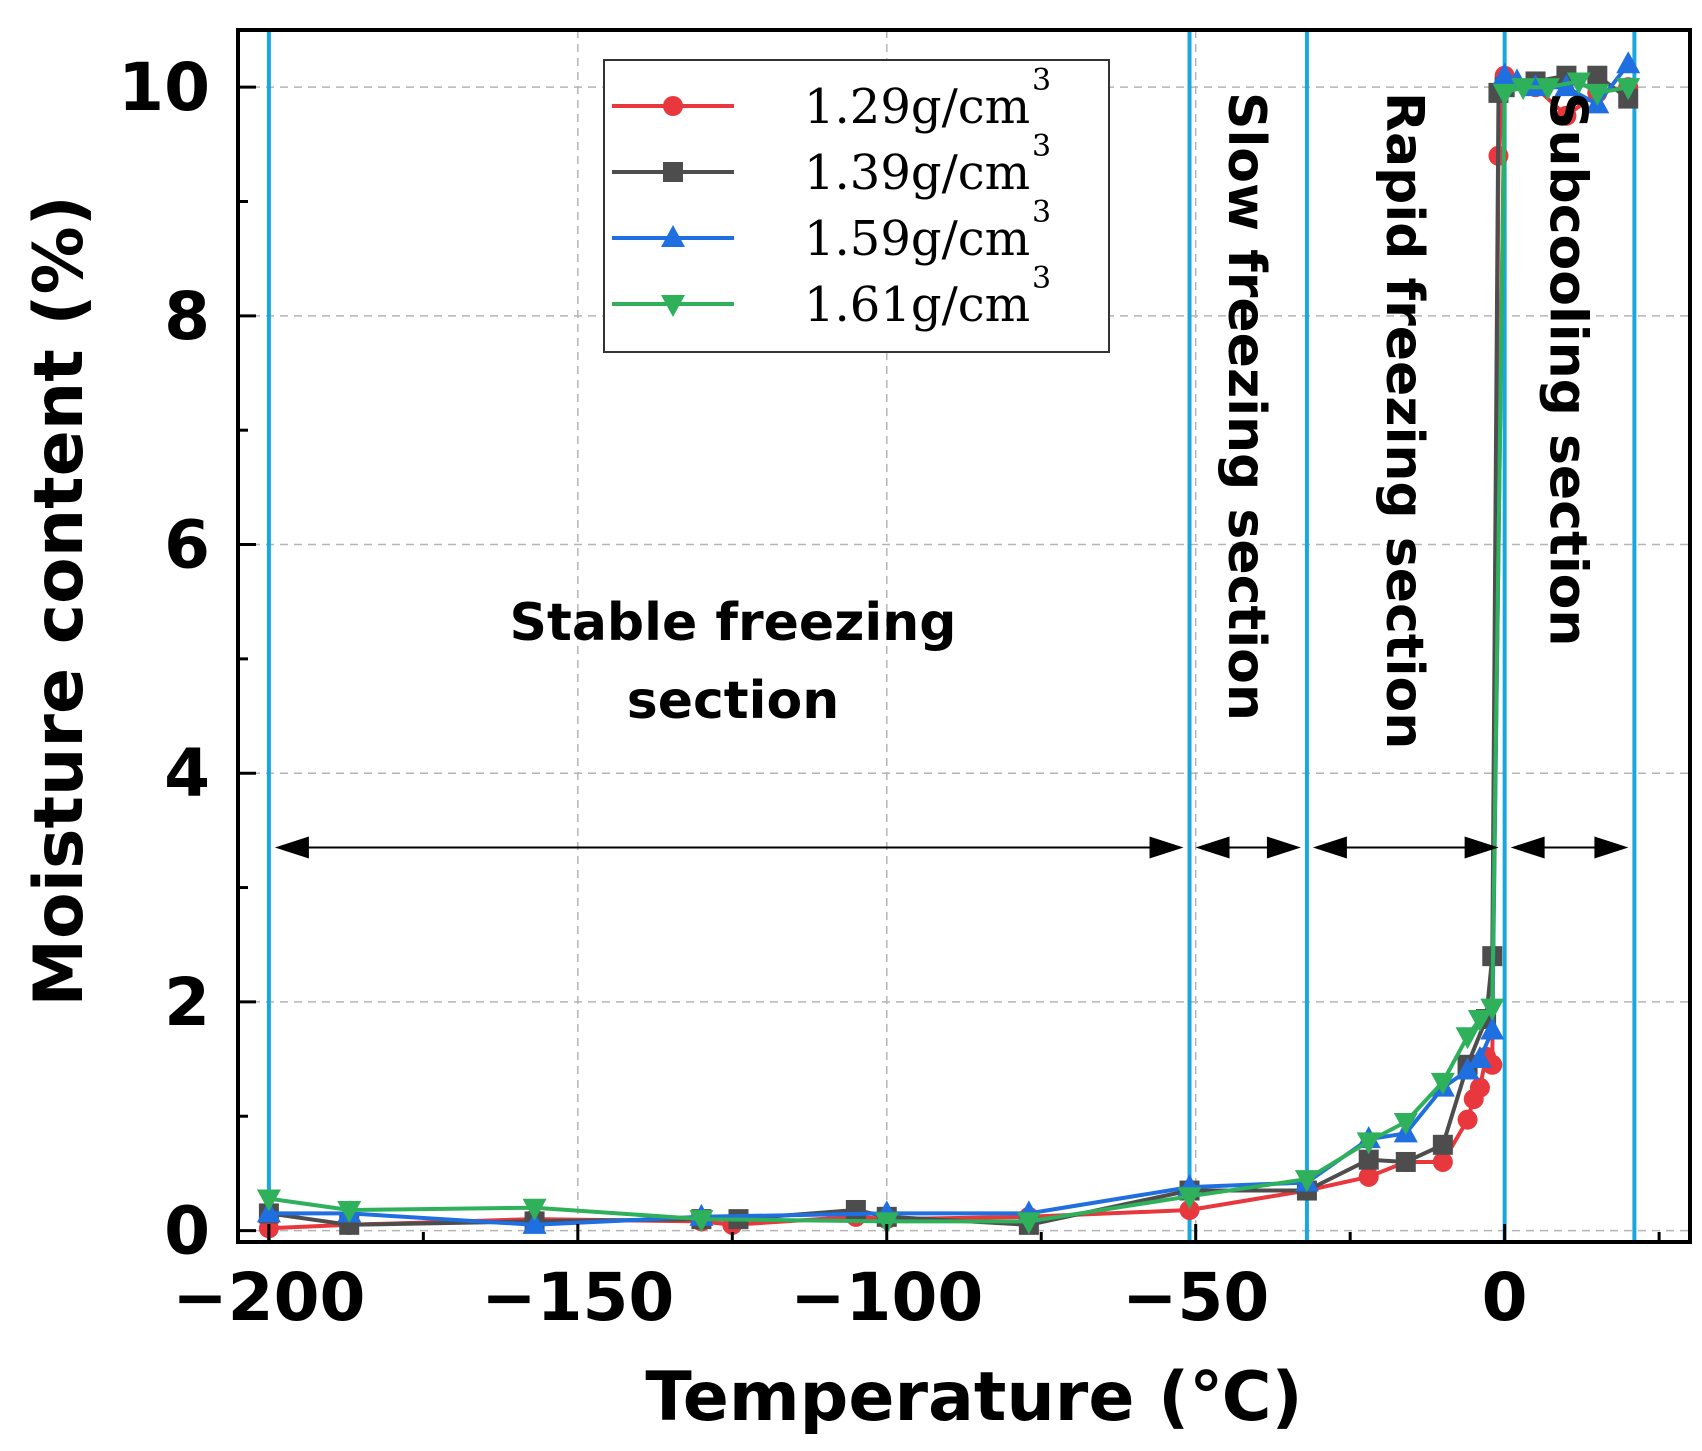 Image resolution: width=1702 pixels, height=1451 pixels. I want to click on legend: 1.29g/cm 31.39g/cm 31.59g/cm 31.61g/cm 3, so click(856, 206).